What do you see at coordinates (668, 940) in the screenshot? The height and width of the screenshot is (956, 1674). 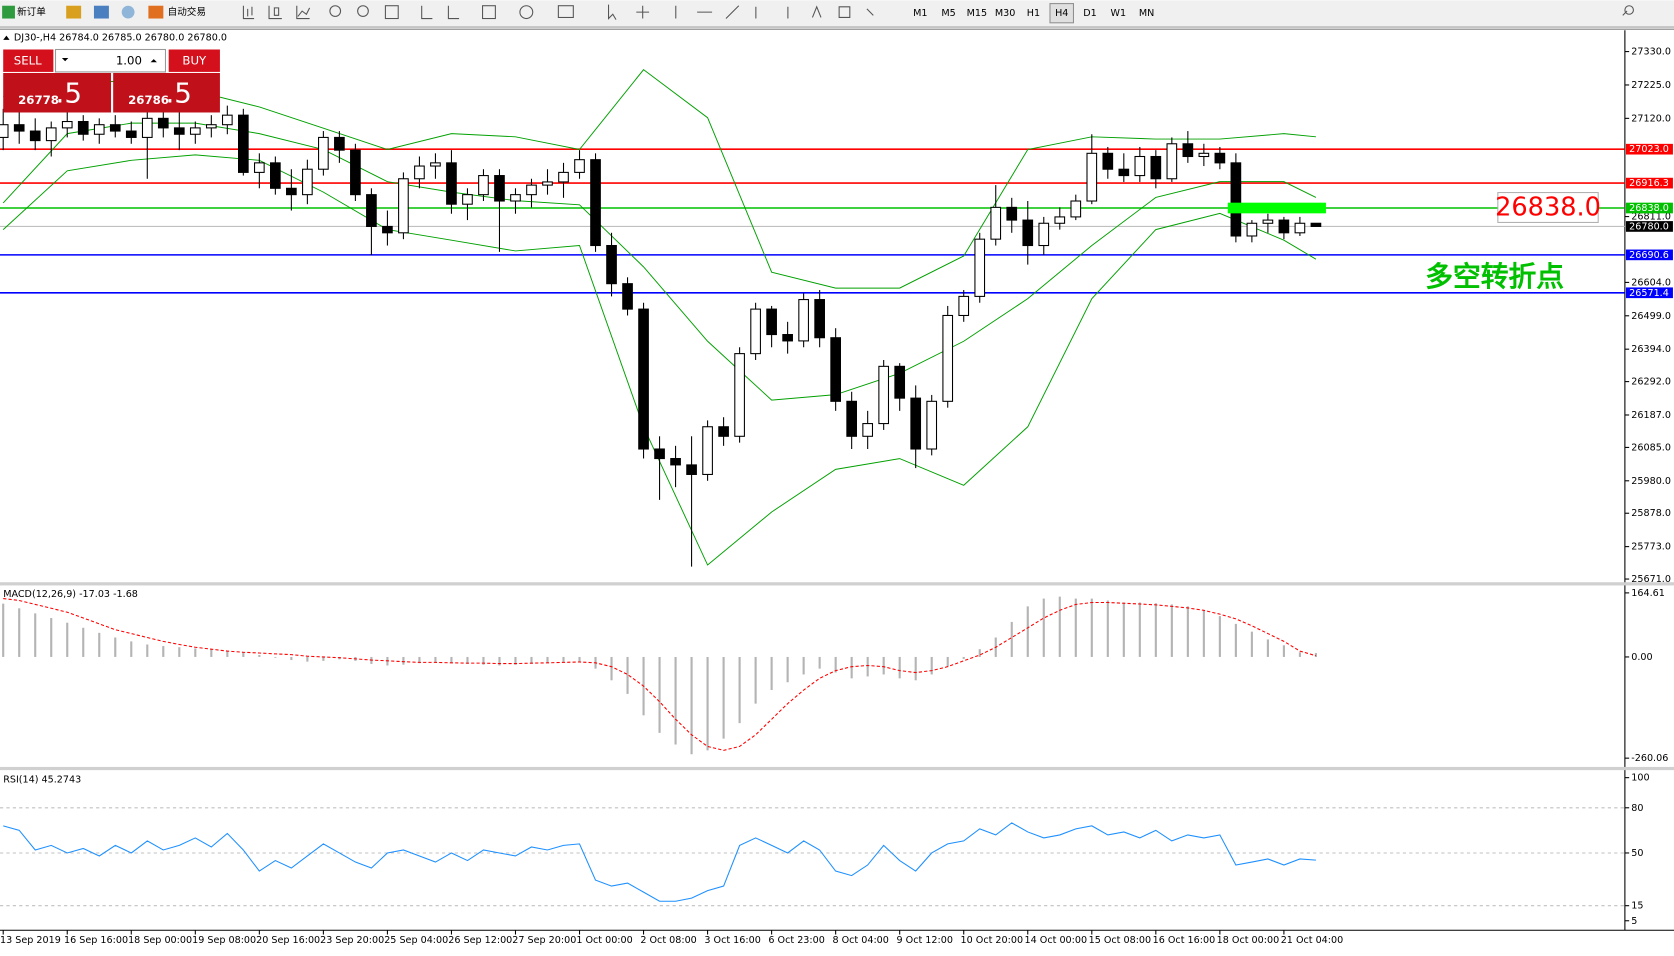 I see `x-tick-label: 2 Oct 08:00` at bounding box center [668, 940].